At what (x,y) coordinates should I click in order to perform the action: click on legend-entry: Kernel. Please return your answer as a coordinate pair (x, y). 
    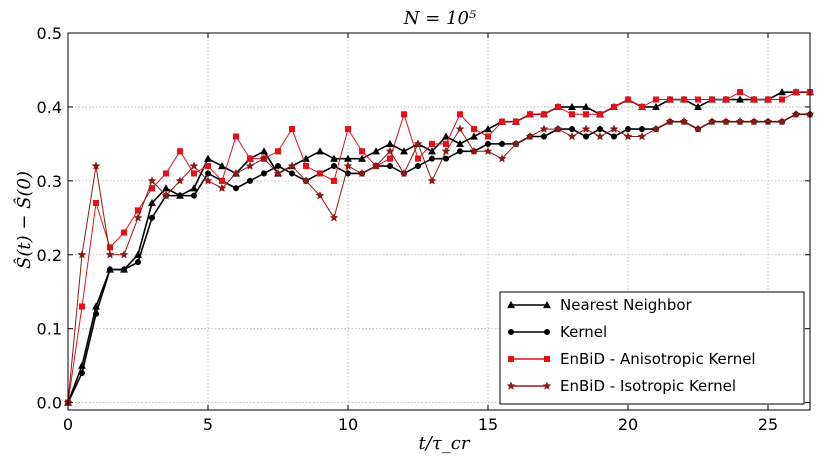
    Looking at the image, I should click on (557, 332).